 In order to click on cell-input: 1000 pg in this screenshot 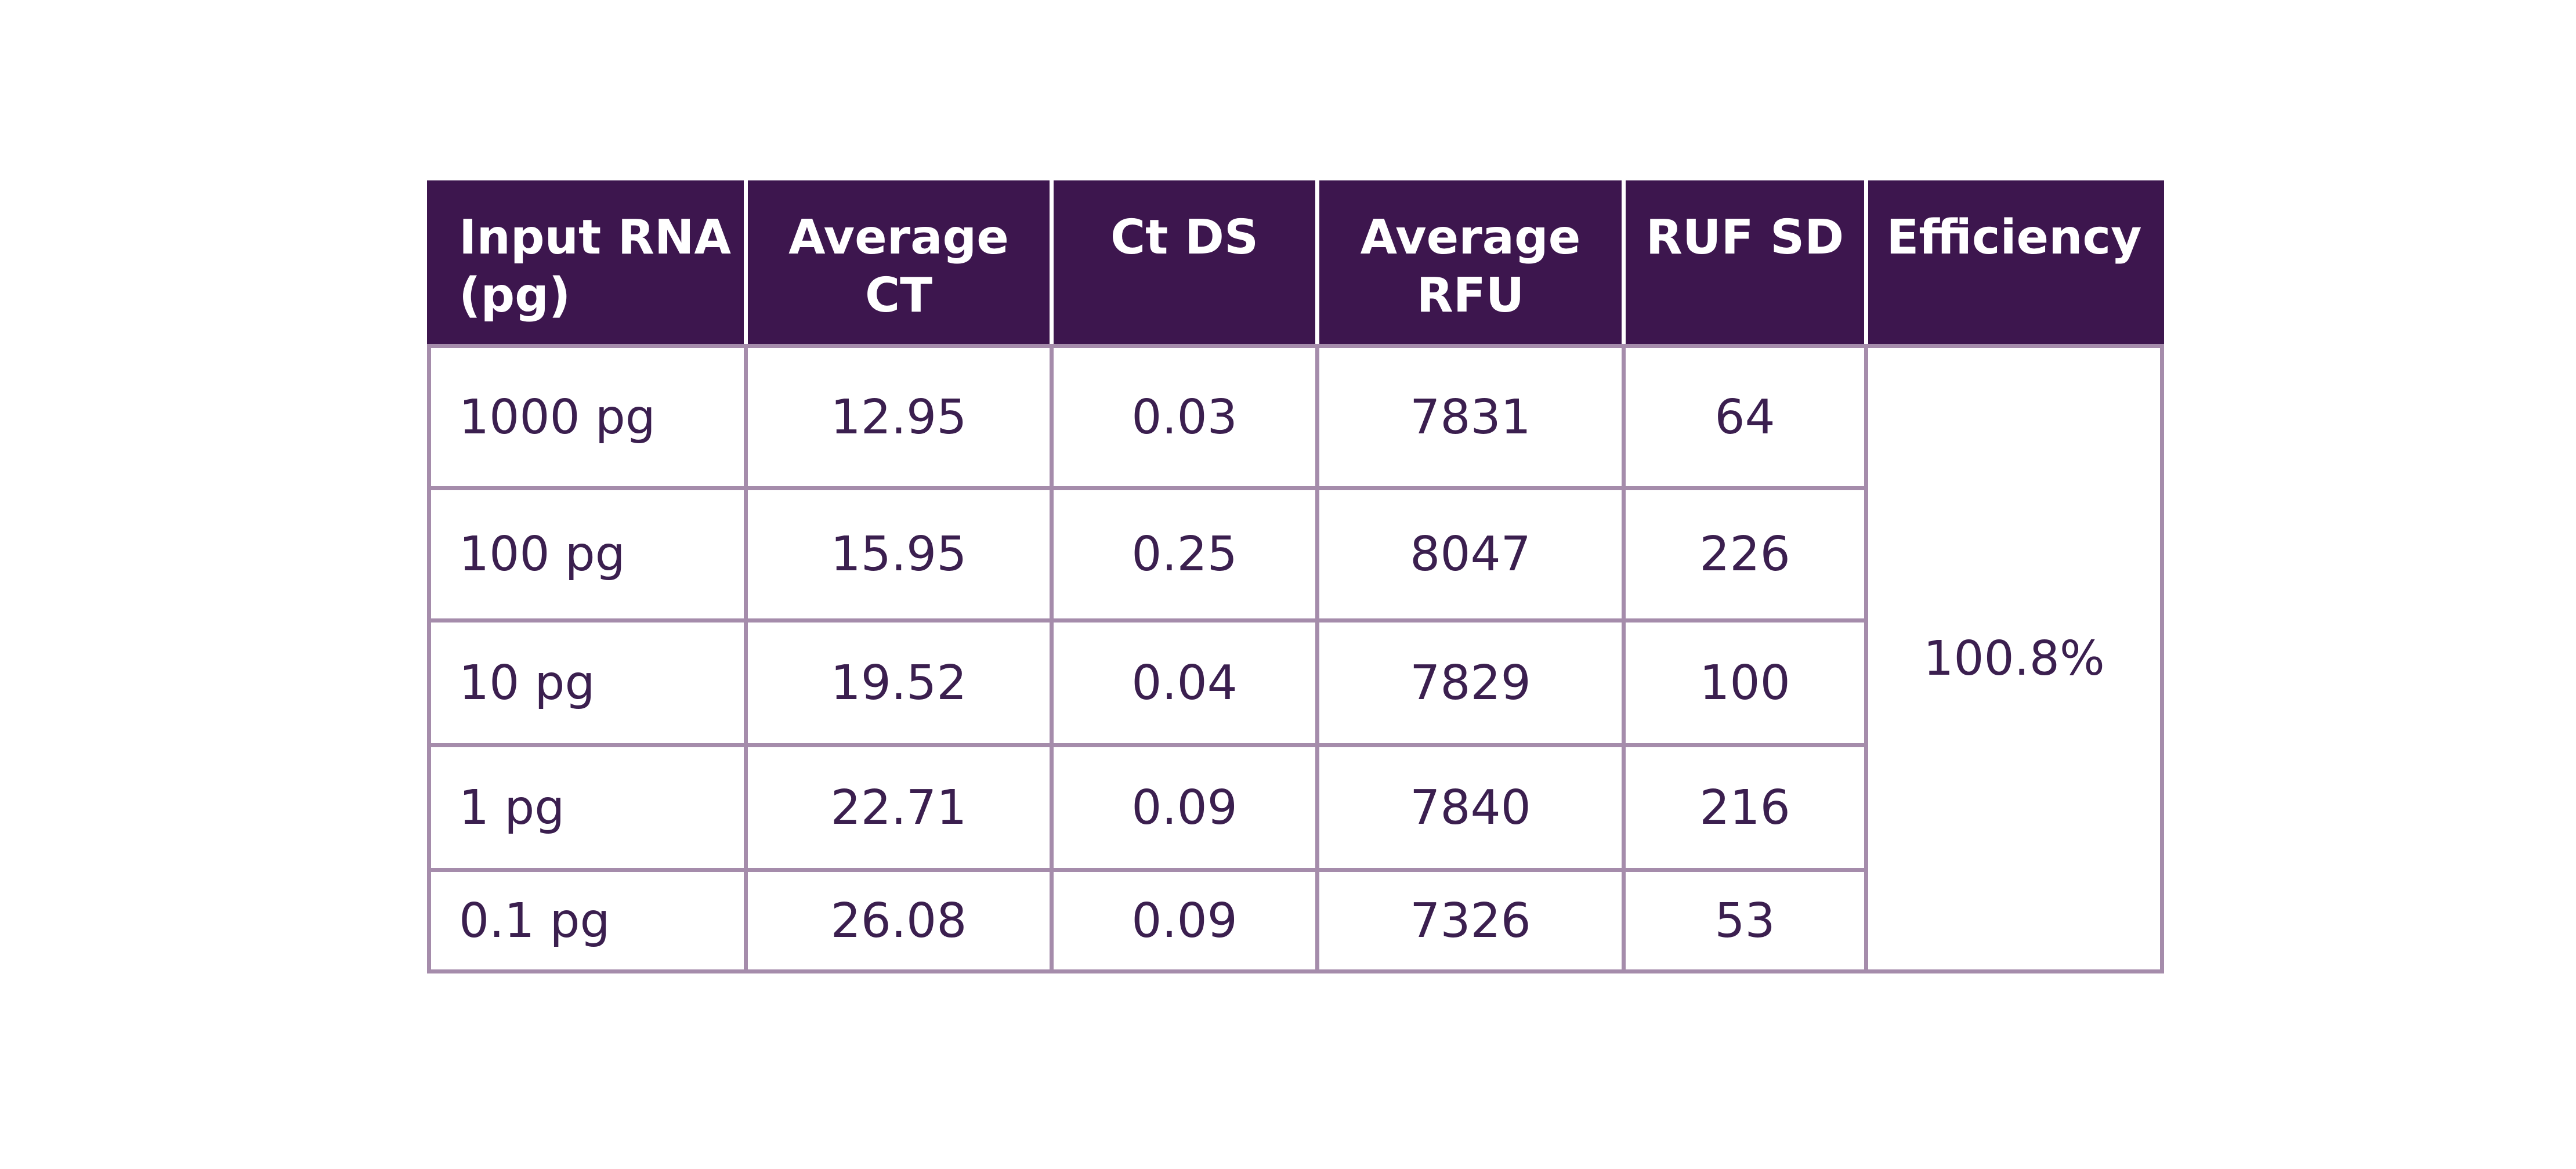, I will do `click(587, 417)`.